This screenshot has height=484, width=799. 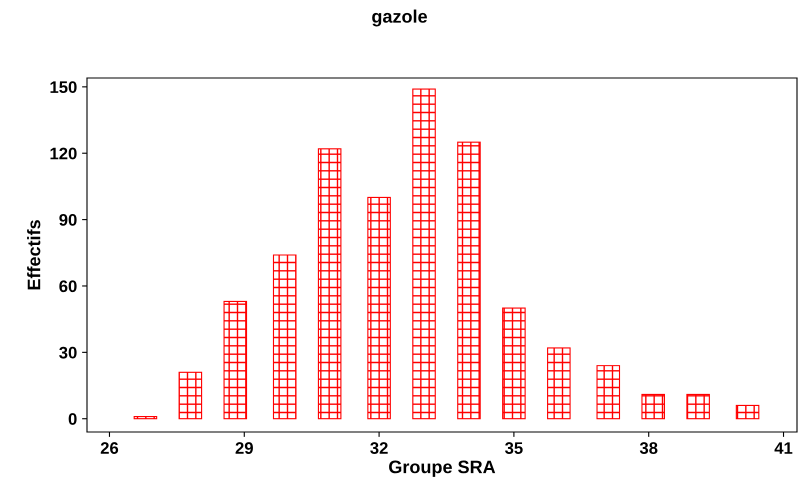 What do you see at coordinates (783, 448) in the screenshot?
I see `x-tick-label: 41` at bounding box center [783, 448].